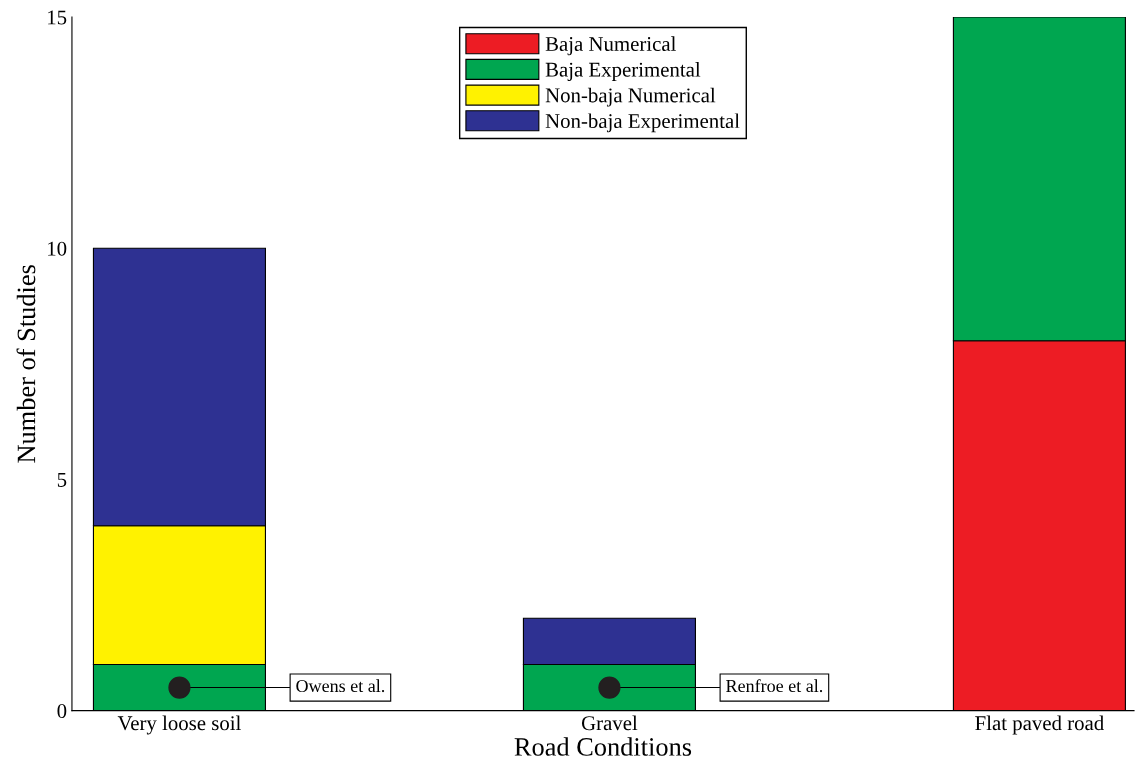 The height and width of the screenshot is (775, 1142). I want to click on x-tick-label: Very loose soil, so click(179, 725).